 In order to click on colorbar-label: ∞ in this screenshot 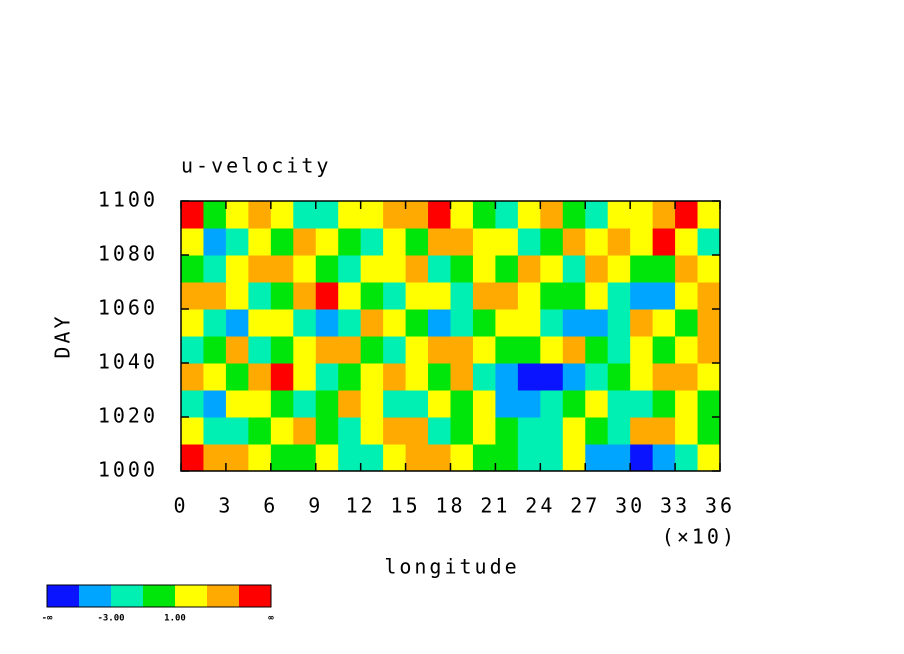, I will do `click(271, 619)`.